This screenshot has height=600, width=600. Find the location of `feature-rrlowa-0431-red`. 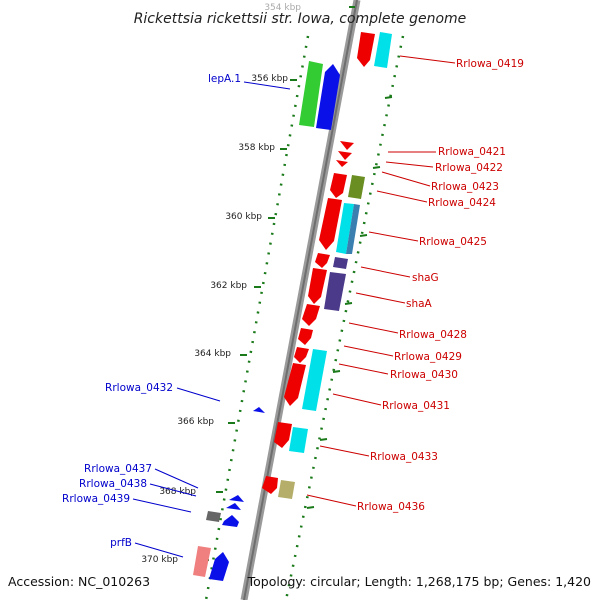

feature-rrlowa-0431-red is located at coordinates (295, 384).